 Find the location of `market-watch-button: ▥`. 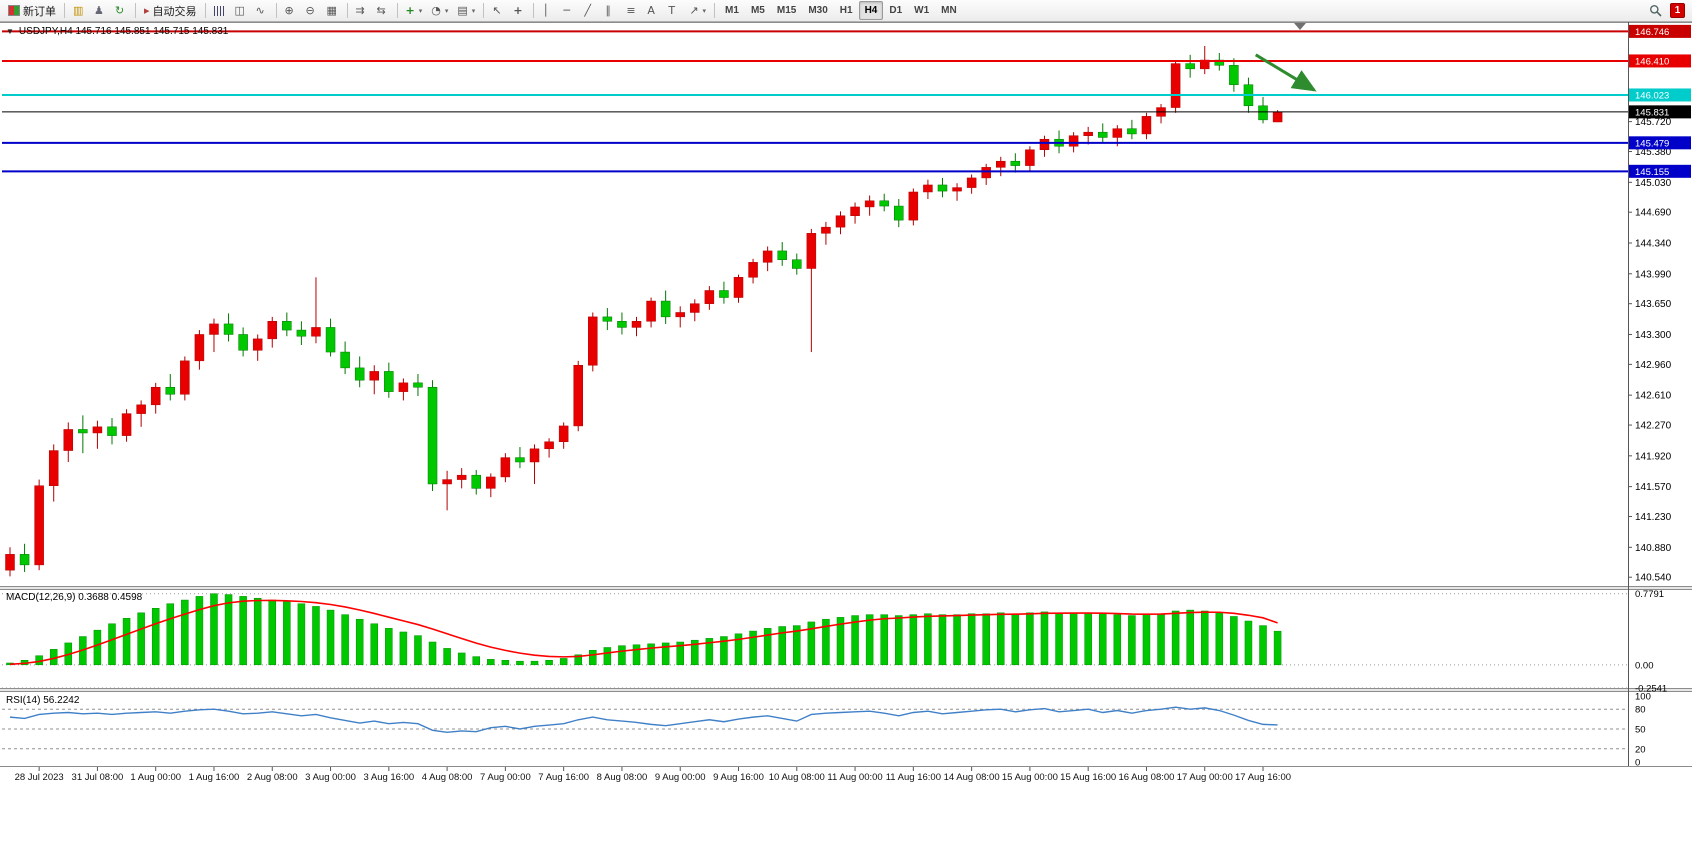

market-watch-button: ▥ is located at coordinates (79, 10).